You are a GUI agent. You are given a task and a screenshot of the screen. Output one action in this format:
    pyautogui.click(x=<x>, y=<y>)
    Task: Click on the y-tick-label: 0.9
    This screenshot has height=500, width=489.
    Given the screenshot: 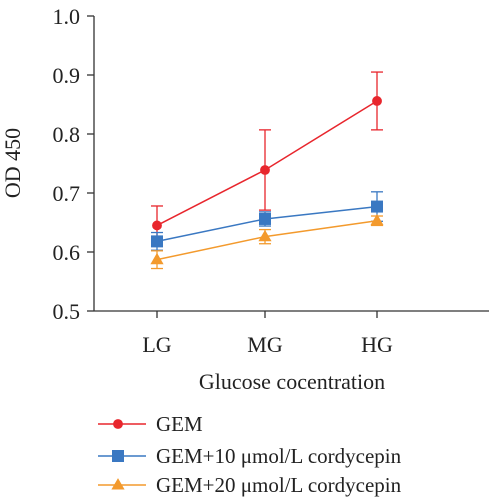 What is the action you would take?
    pyautogui.click(x=67, y=75)
    